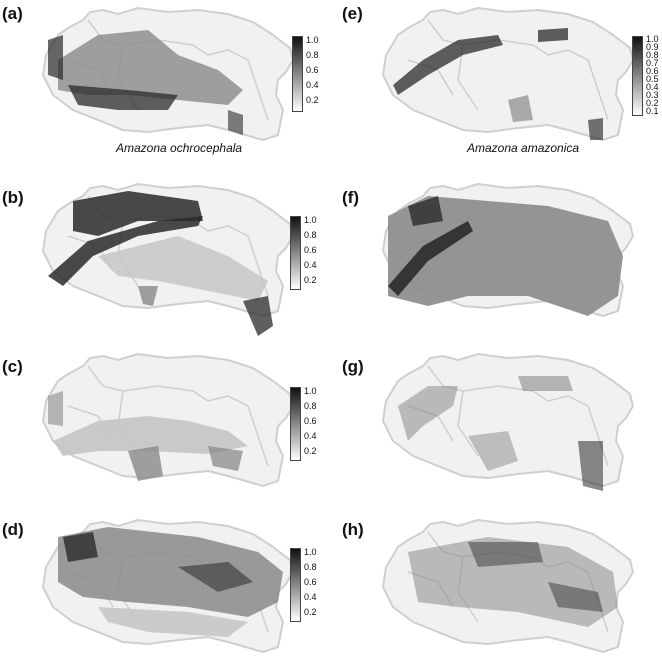  I want to click on panel-label-a: (a), so click(12, 13).